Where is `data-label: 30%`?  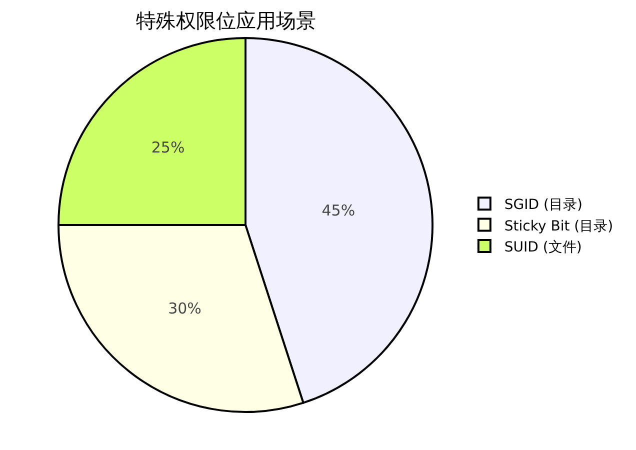 data-label: 30% is located at coordinates (185, 309).